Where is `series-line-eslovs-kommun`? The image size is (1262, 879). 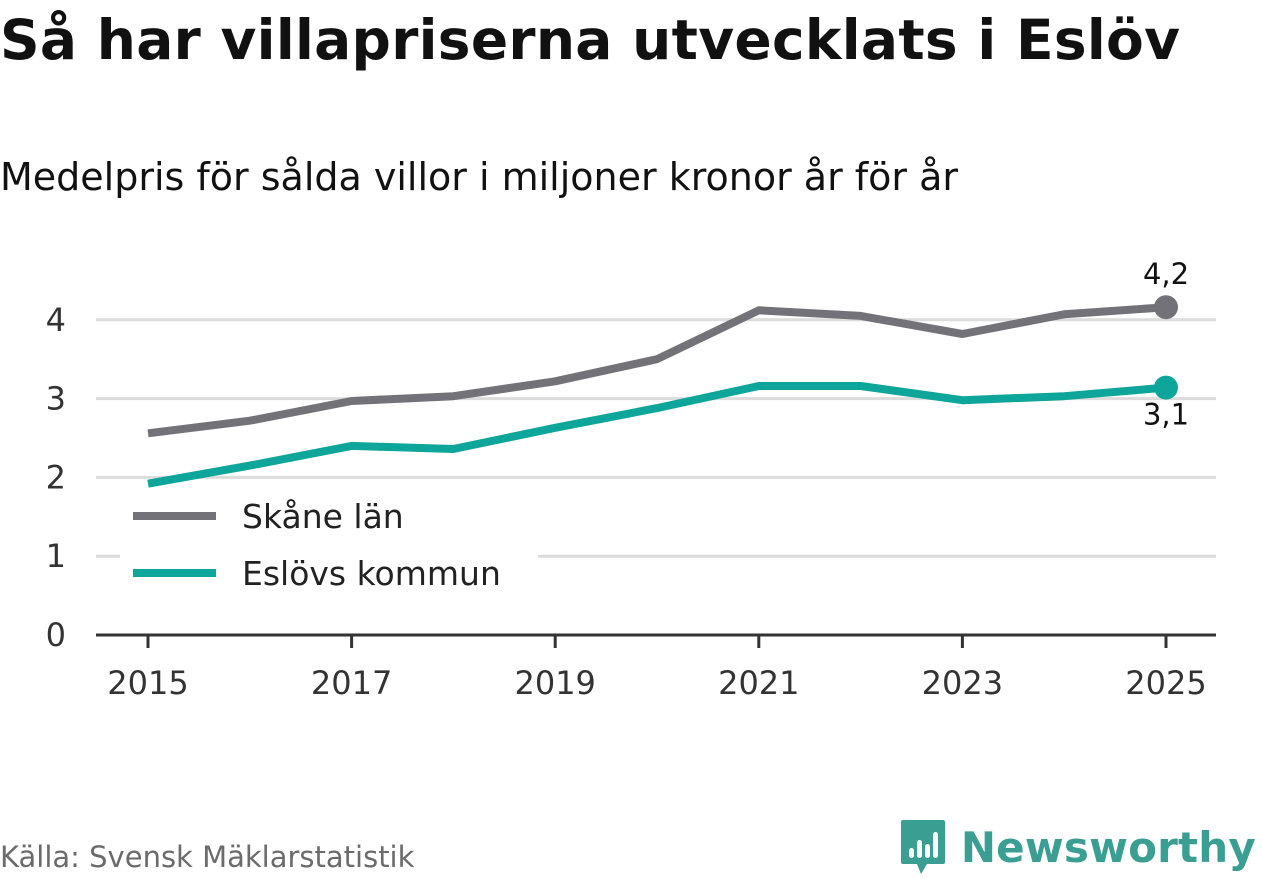
series-line-eslovs-kommun is located at coordinates (657, 435).